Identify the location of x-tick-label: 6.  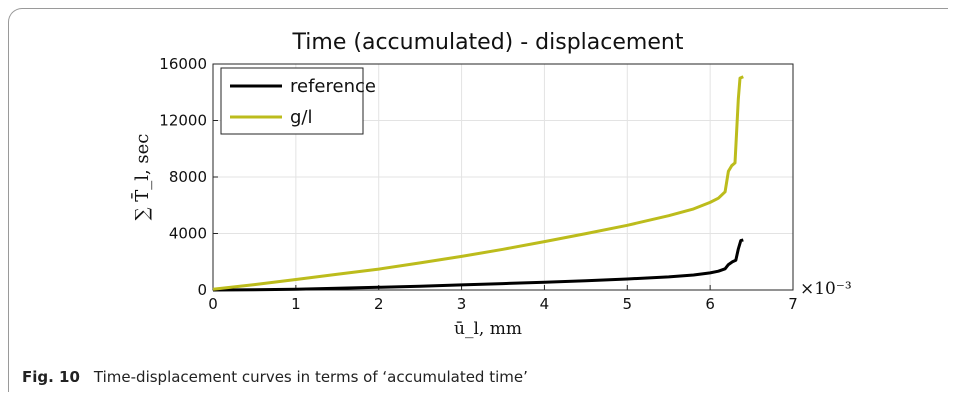
(710, 304).